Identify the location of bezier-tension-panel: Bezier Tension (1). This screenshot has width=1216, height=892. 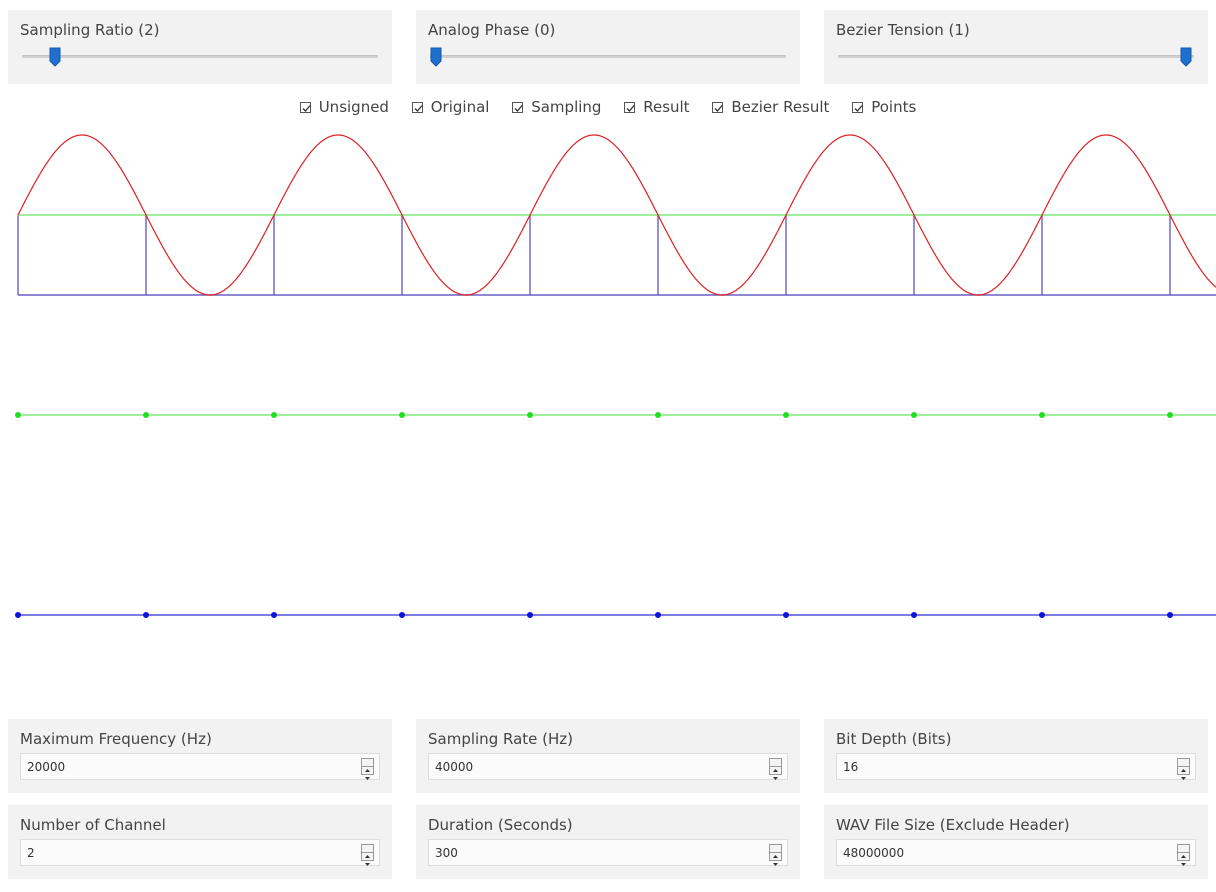
(1016, 47).